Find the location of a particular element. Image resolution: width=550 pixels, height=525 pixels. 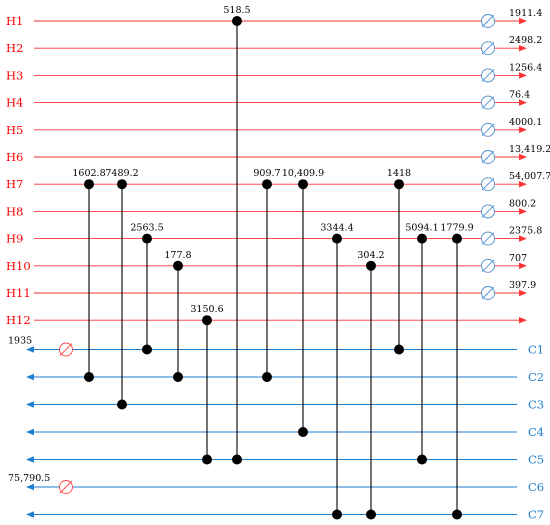

cooler-duty-label: 54,007.7 is located at coordinates (529, 176).